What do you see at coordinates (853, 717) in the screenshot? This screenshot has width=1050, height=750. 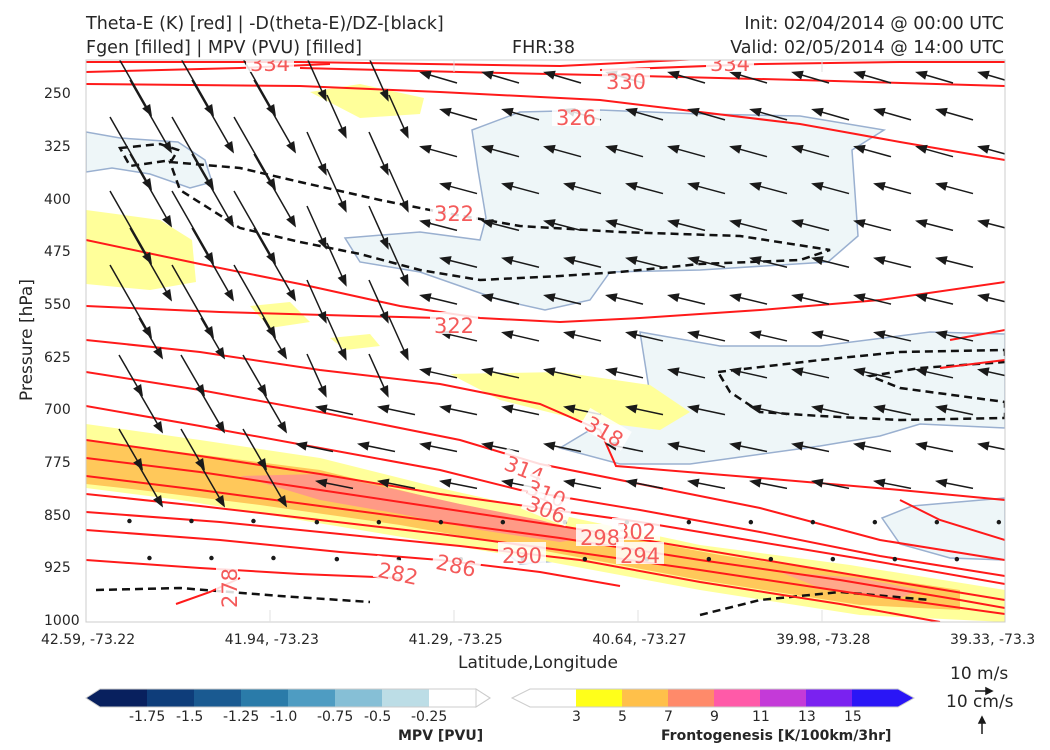 I see `frontogenesis-colorbar-tick: 15` at bounding box center [853, 717].